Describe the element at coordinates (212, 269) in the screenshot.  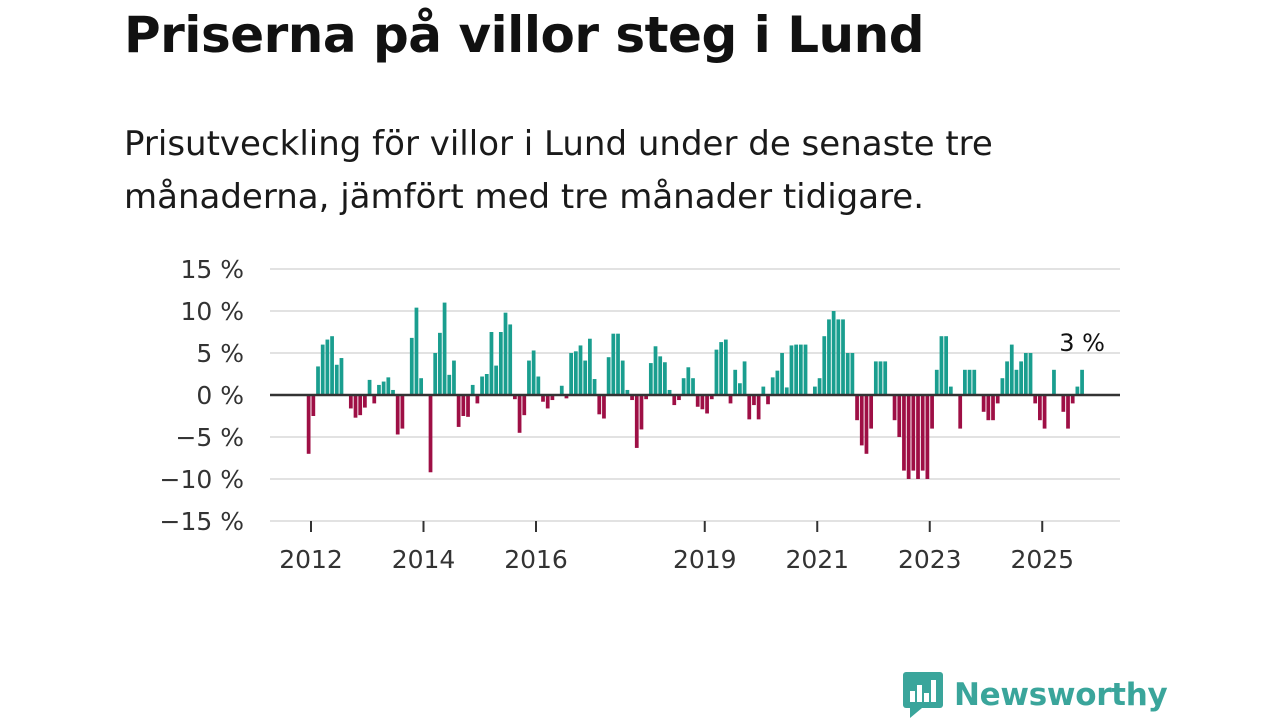
I see `y-tick-label: 15 %` at that location.